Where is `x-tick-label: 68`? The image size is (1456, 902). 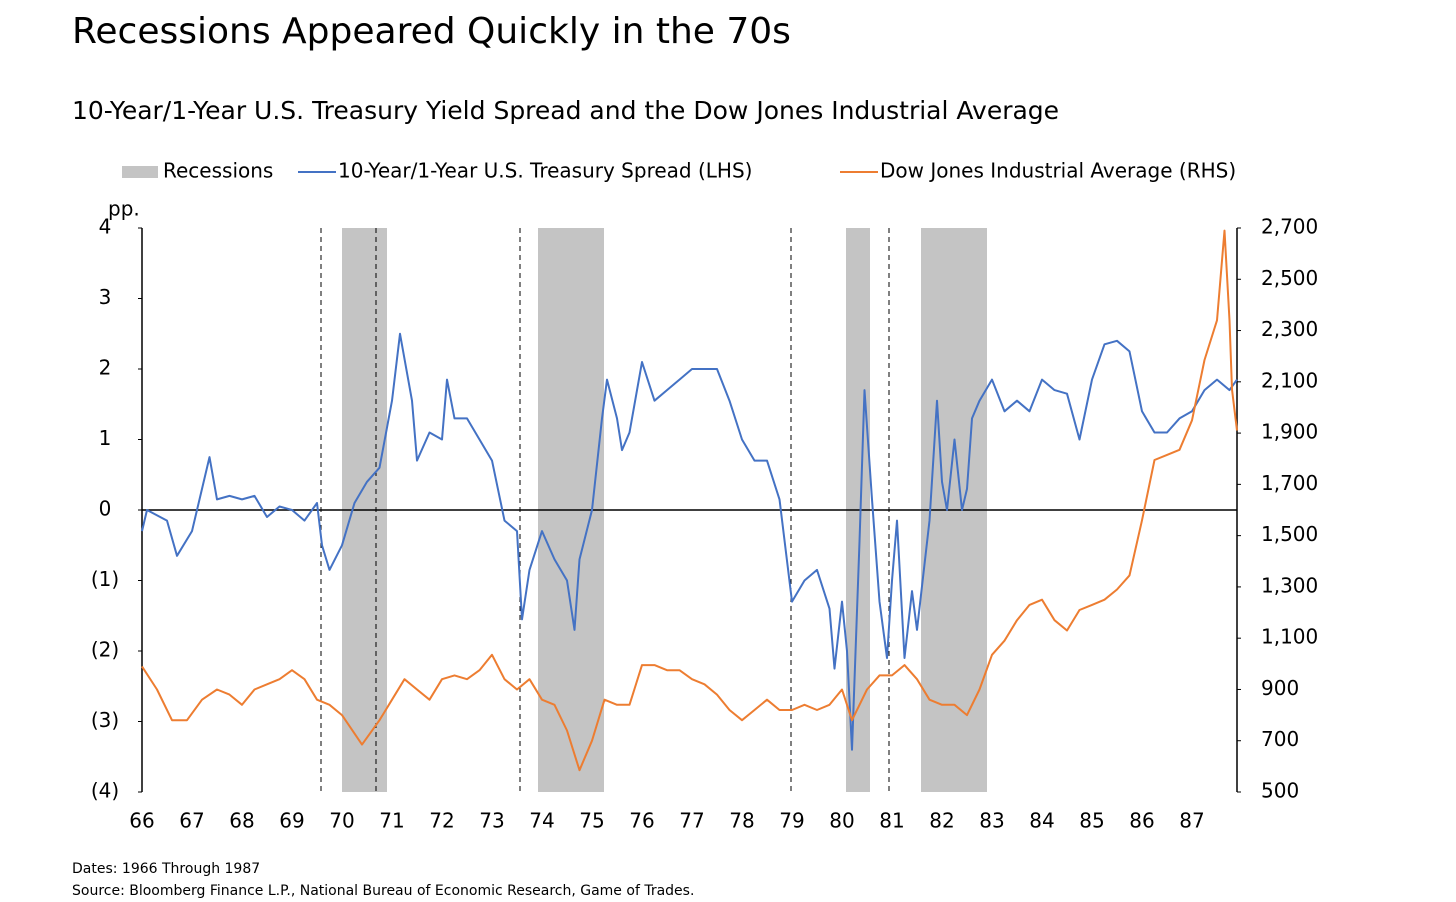
x-tick-label: 68 is located at coordinates (241, 821).